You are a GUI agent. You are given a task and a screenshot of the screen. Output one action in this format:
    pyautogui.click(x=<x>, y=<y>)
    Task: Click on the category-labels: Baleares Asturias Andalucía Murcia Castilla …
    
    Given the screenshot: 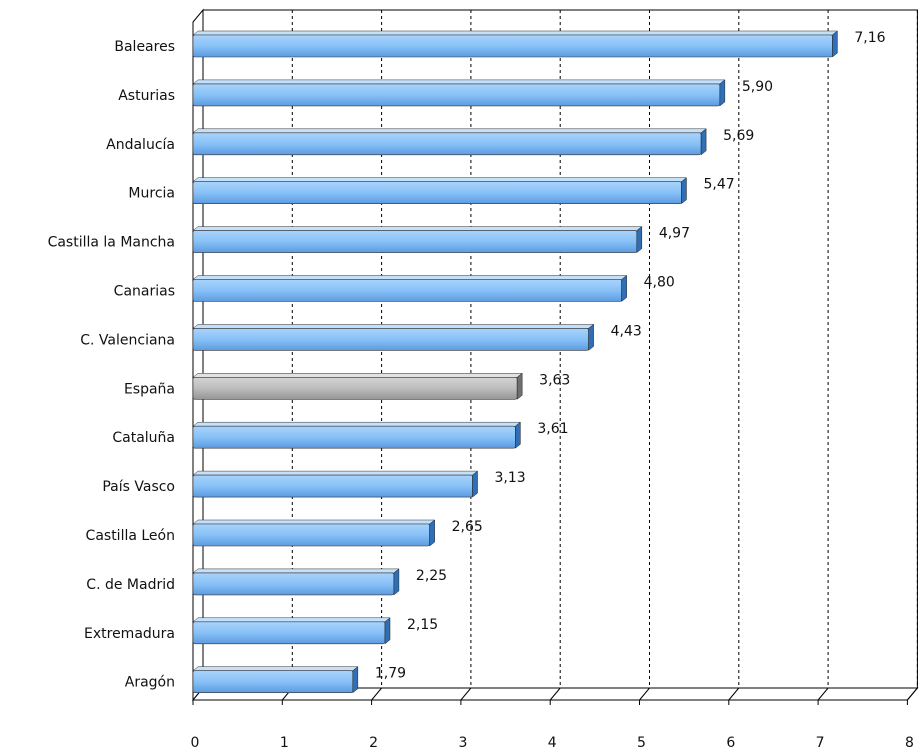 What is the action you would take?
    pyautogui.click(x=111, y=365)
    